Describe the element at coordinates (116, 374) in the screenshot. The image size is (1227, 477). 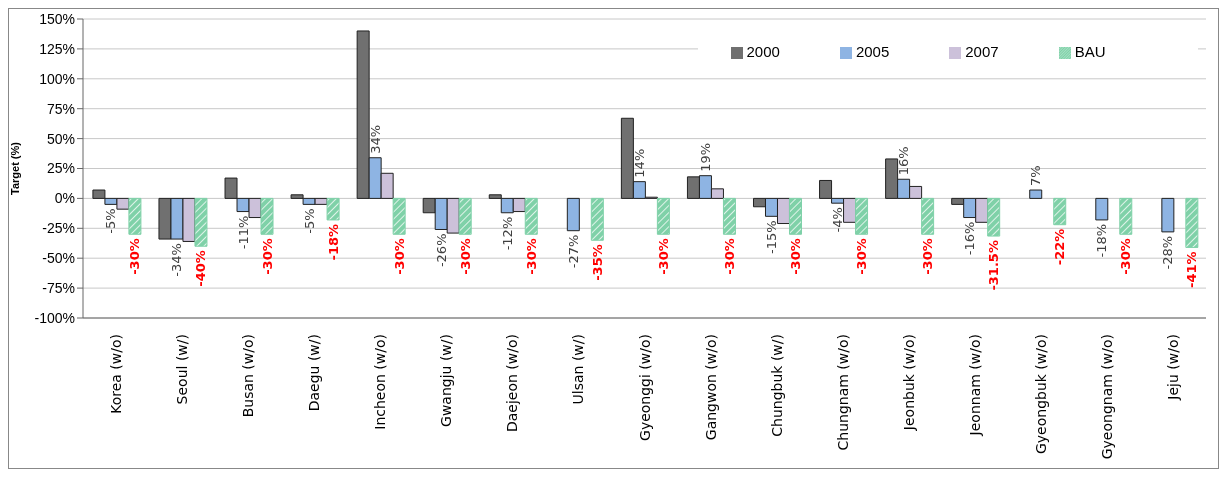
I see `x-tick-label: Korea (w/o)` at that location.